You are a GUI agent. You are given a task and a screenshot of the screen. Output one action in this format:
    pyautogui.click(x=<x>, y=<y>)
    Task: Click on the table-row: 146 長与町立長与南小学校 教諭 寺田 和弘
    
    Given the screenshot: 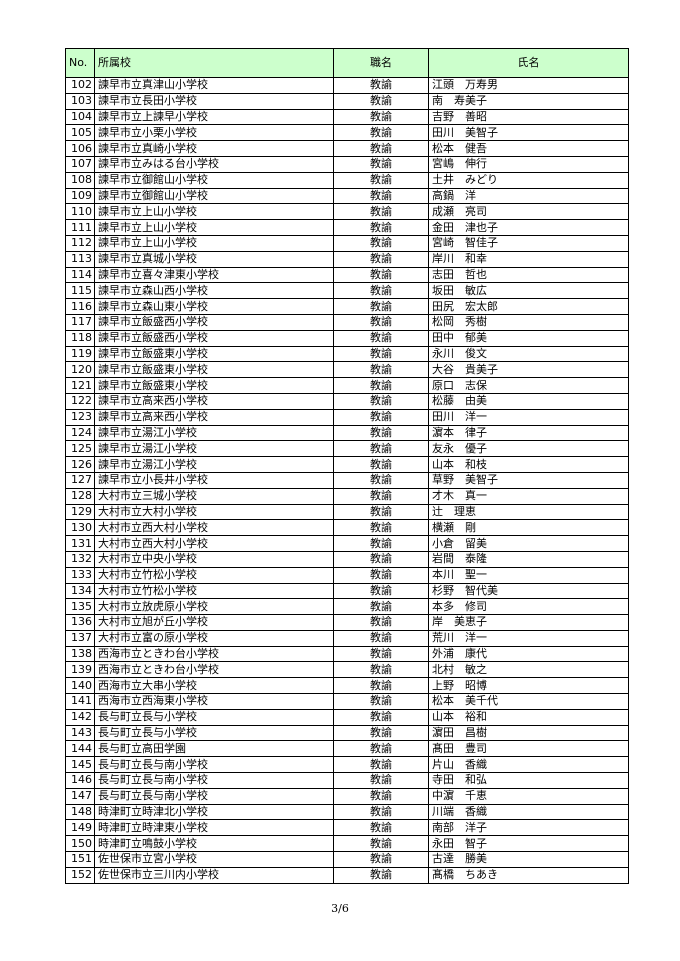 What is the action you would take?
    pyautogui.click(x=347, y=780)
    